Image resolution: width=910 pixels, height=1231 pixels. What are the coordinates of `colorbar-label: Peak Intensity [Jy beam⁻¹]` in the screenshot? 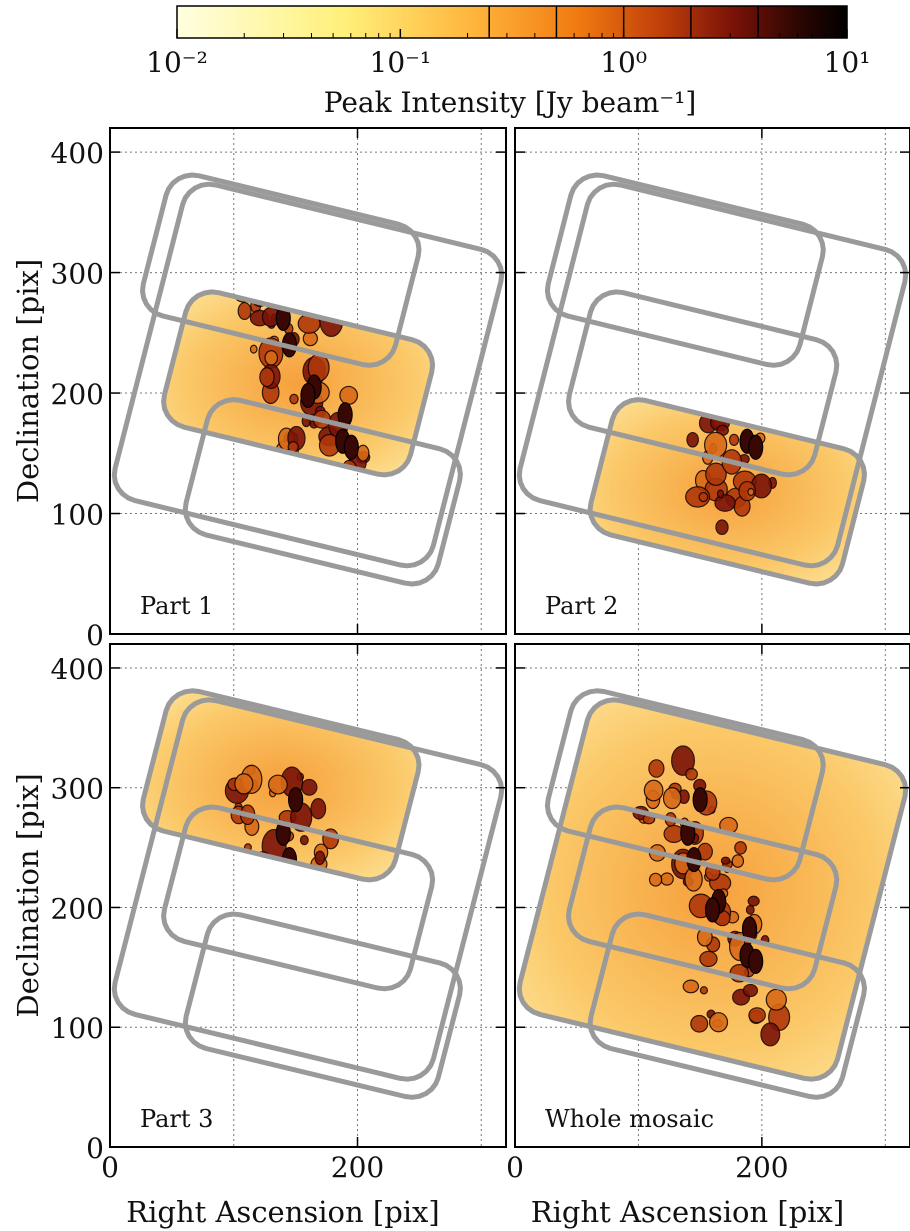 It's located at (510, 102).